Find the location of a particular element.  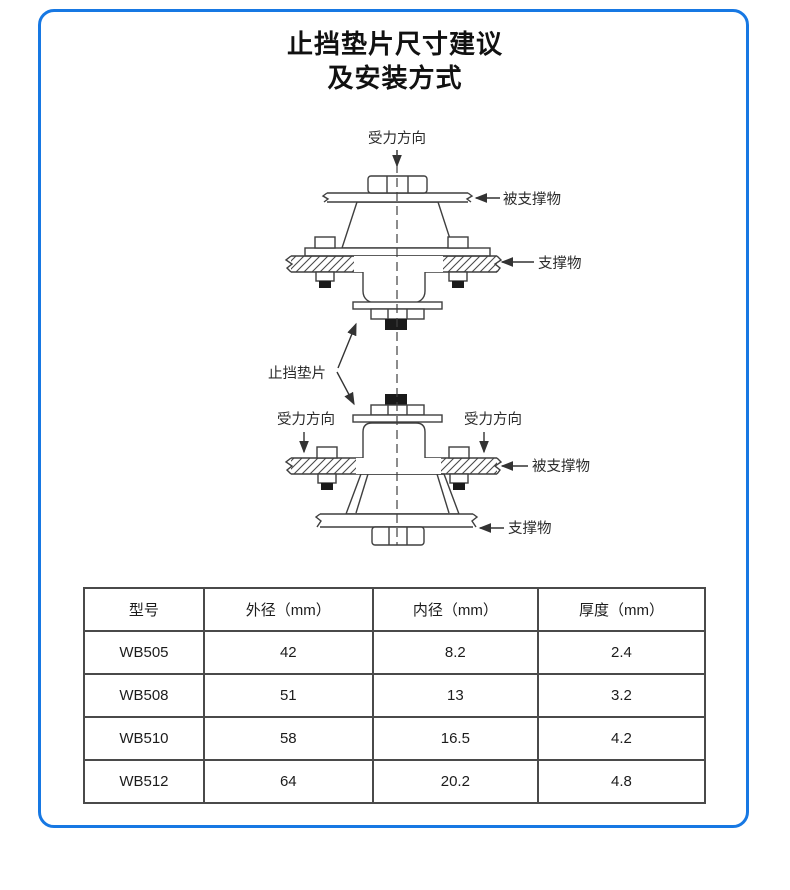

cell-inner: 16.5 is located at coordinates (455, 738).